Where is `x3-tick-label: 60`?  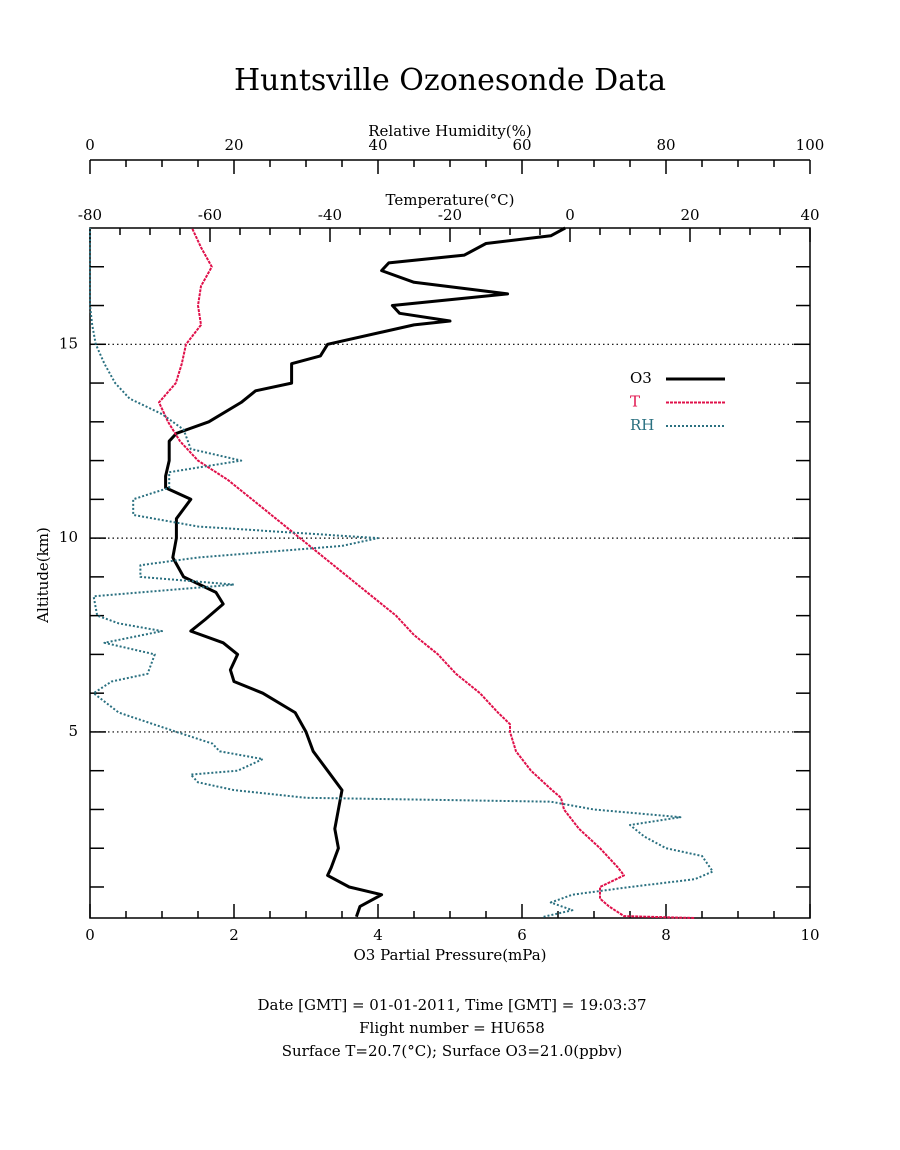
x3-tick-label: 60 is located at coordinates (521, 145).